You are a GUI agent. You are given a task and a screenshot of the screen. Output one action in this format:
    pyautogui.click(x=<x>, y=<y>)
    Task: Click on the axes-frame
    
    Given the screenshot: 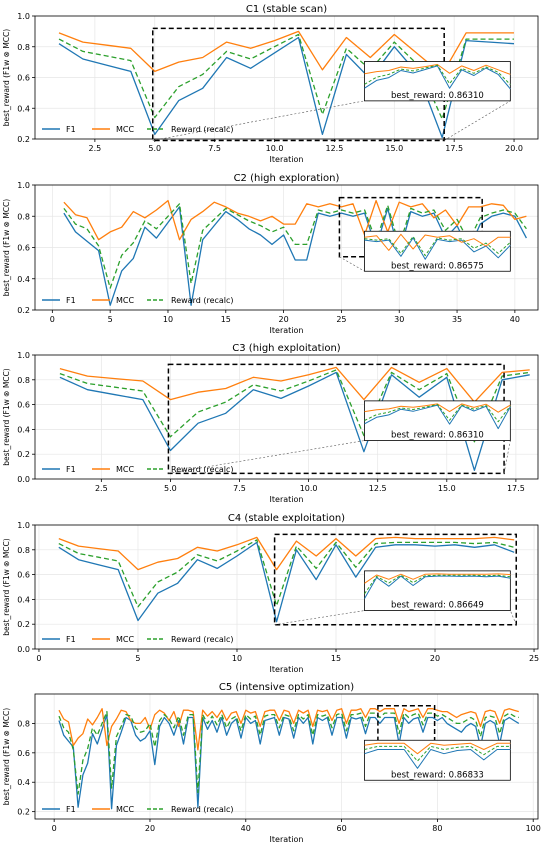 What is the action you would take?
    pyautogui.click(x=286, y=587)
    